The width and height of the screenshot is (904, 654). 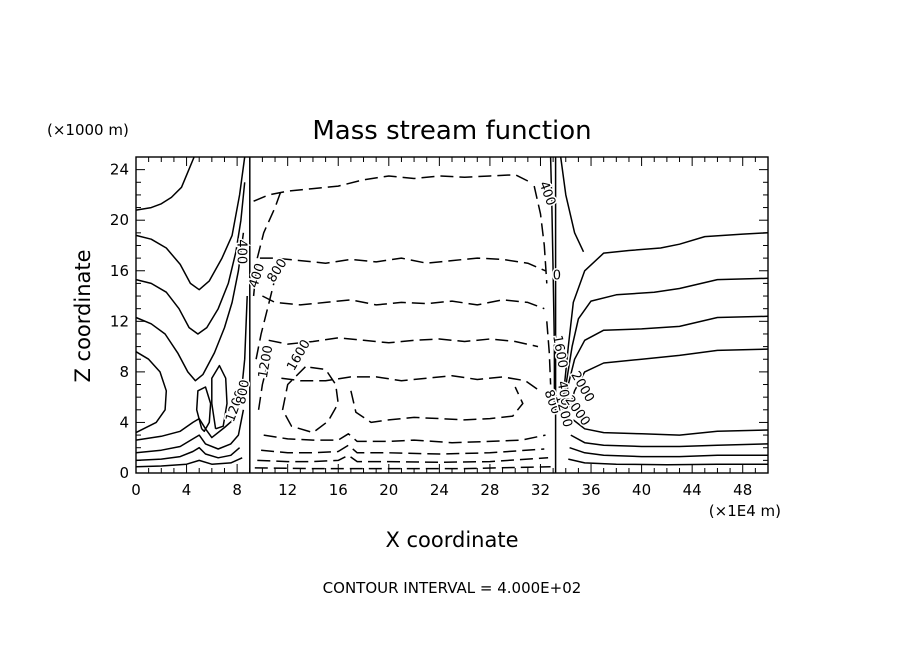 What do you see at coordinates (641, 490) in the screenshot?
I see `x-tick-label: 40` at bounding box center [641, 490].